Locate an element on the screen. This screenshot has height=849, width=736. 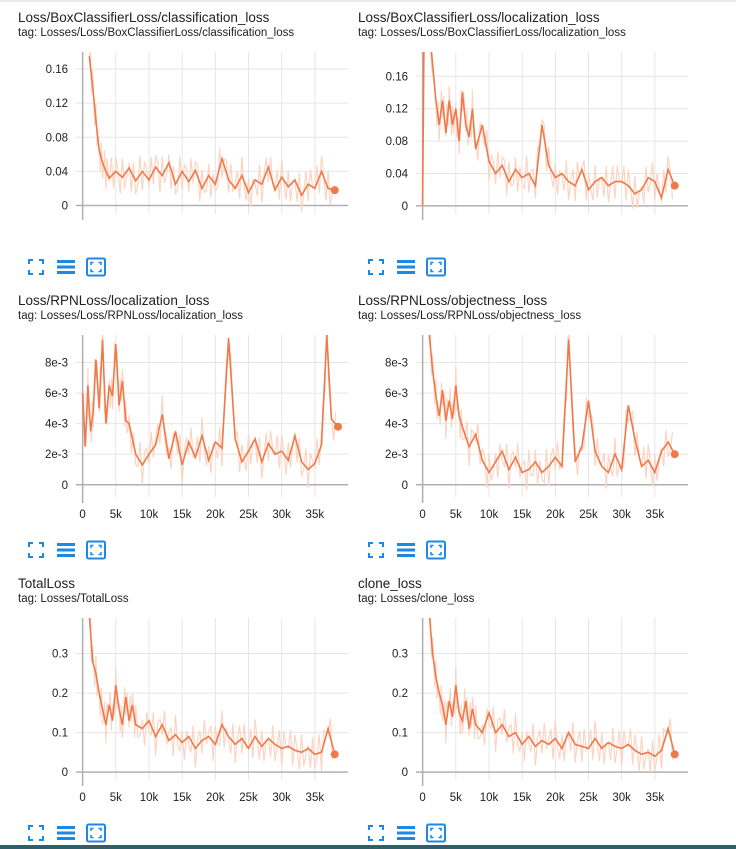
chart-tag: tag: Losses/TotalLoss is located at coordinates (73, 599).